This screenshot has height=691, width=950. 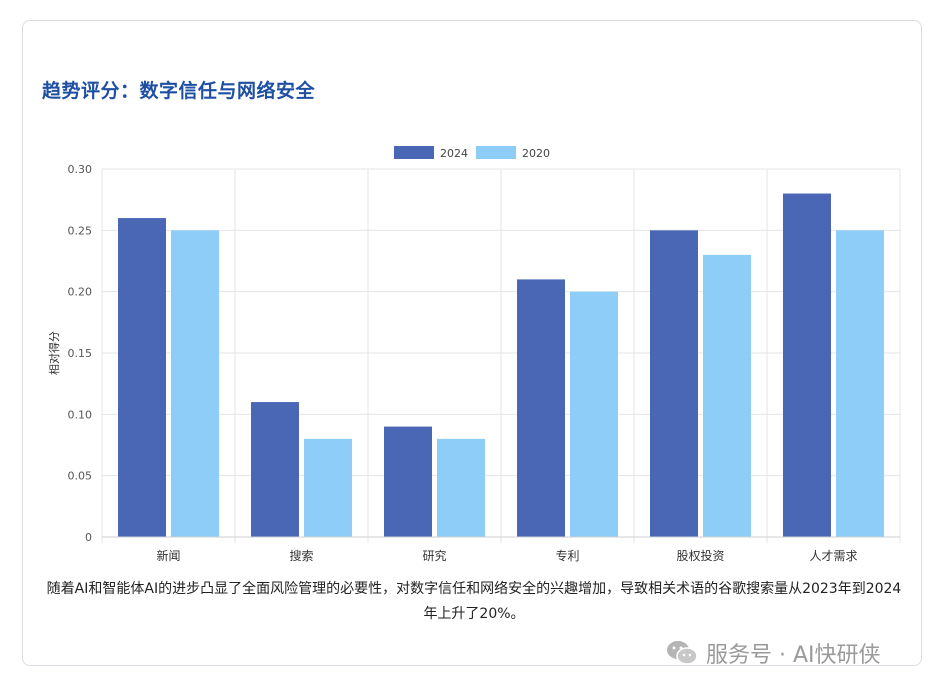 What do you see at coordinates (700, 555) in the screenshot?
I see `x-tick-label: 股权投资` at bounding box center [700, 555].